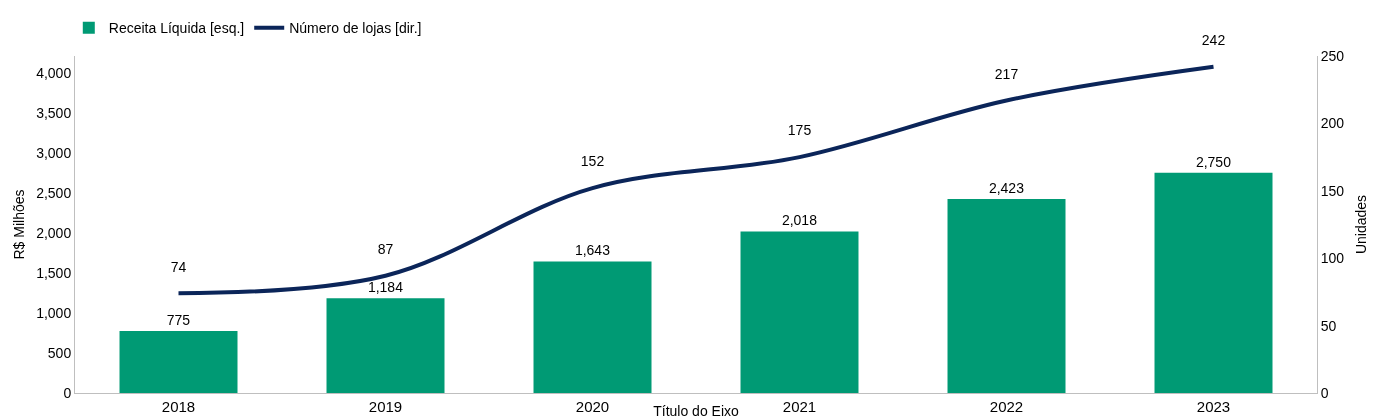 Image resolution: width=1387 pixels, height=419 pixels. I want to click on legend-label: Receita Líquida [esq.], so click(176, 28).